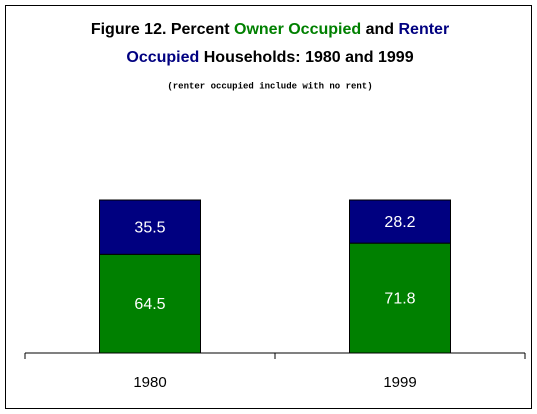 Image resolution: width=537 pixels, height=414 pixels. I want to click on title-part: Households: 1980 and 1999, so click(306, 57).